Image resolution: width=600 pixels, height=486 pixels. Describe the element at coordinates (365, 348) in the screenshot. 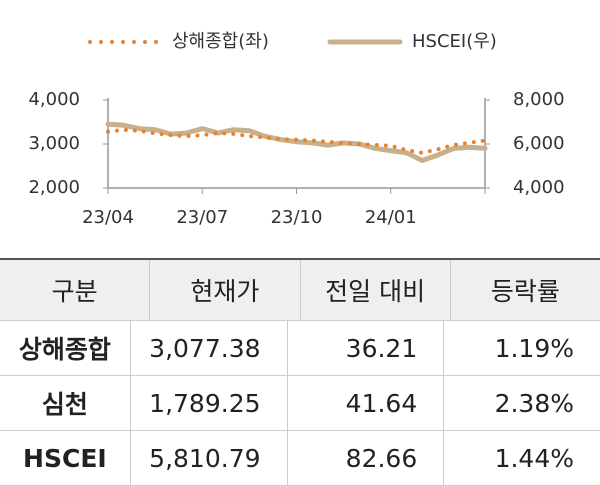

I see `value-cell: 36.21` at that location.